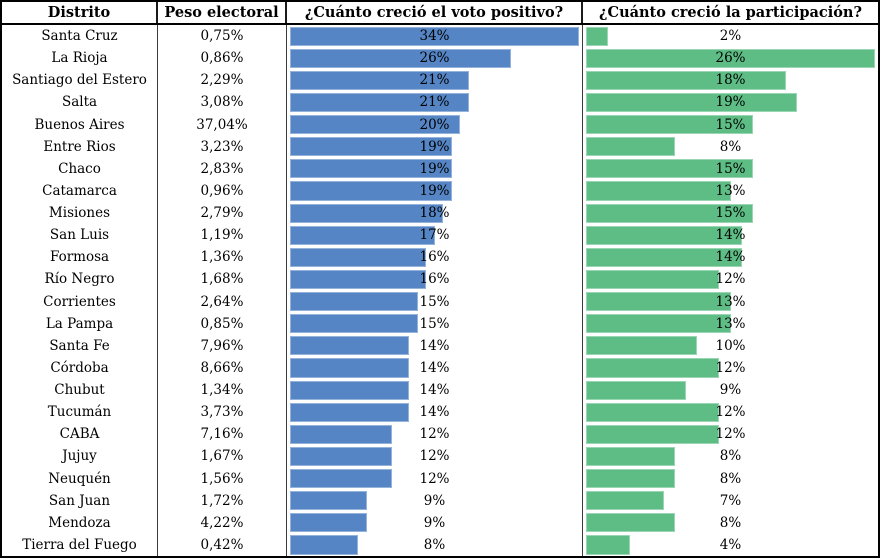 The width and height of the screenshot is (880, 558). I want to click on voto-positivo-label: 20%, so click(434, 124).